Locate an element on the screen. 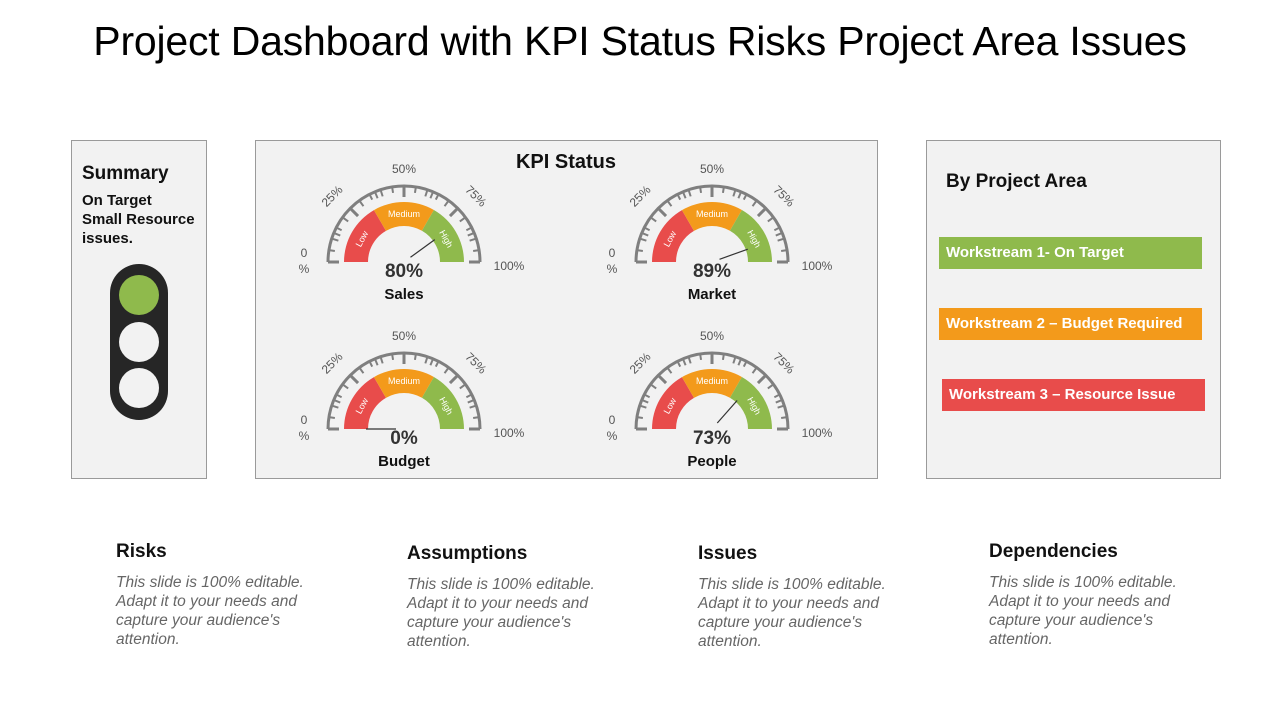 The width and height of the screenshot is (1280, 720). summary-heading: Summary is located at coordinates (125, 173).